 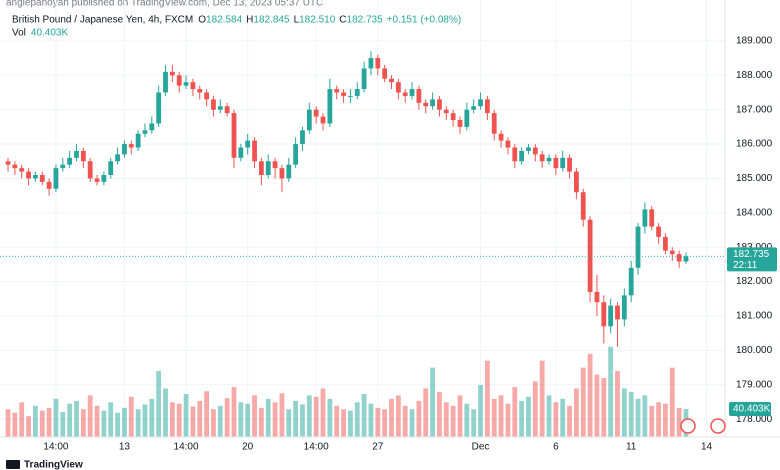 I want to click on y-tick-label: 188.000, so click(x=754, y=75).